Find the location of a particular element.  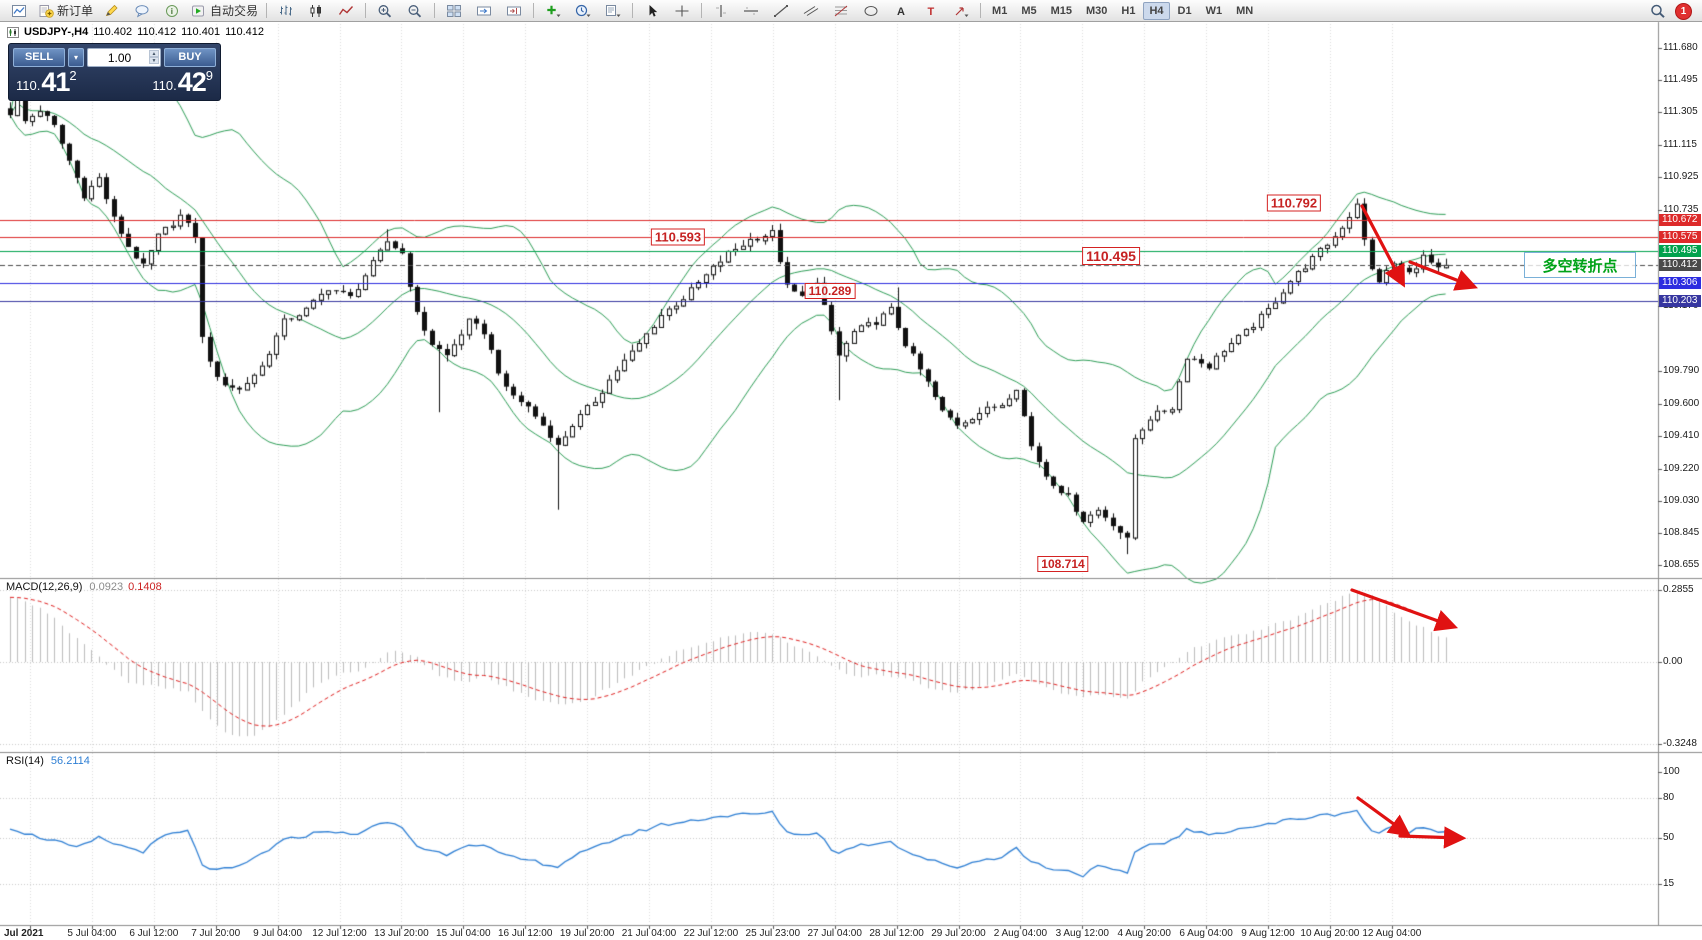

time-axis-label: 9 Aug 12:00 is located at coordinates (1268, 933).